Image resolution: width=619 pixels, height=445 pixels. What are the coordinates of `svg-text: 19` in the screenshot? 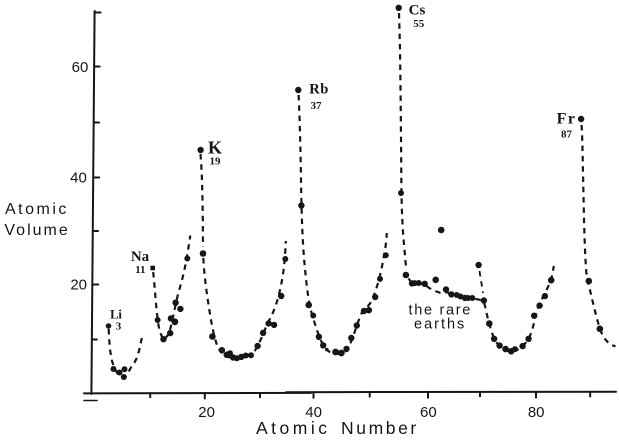 It's located at (216, 162).